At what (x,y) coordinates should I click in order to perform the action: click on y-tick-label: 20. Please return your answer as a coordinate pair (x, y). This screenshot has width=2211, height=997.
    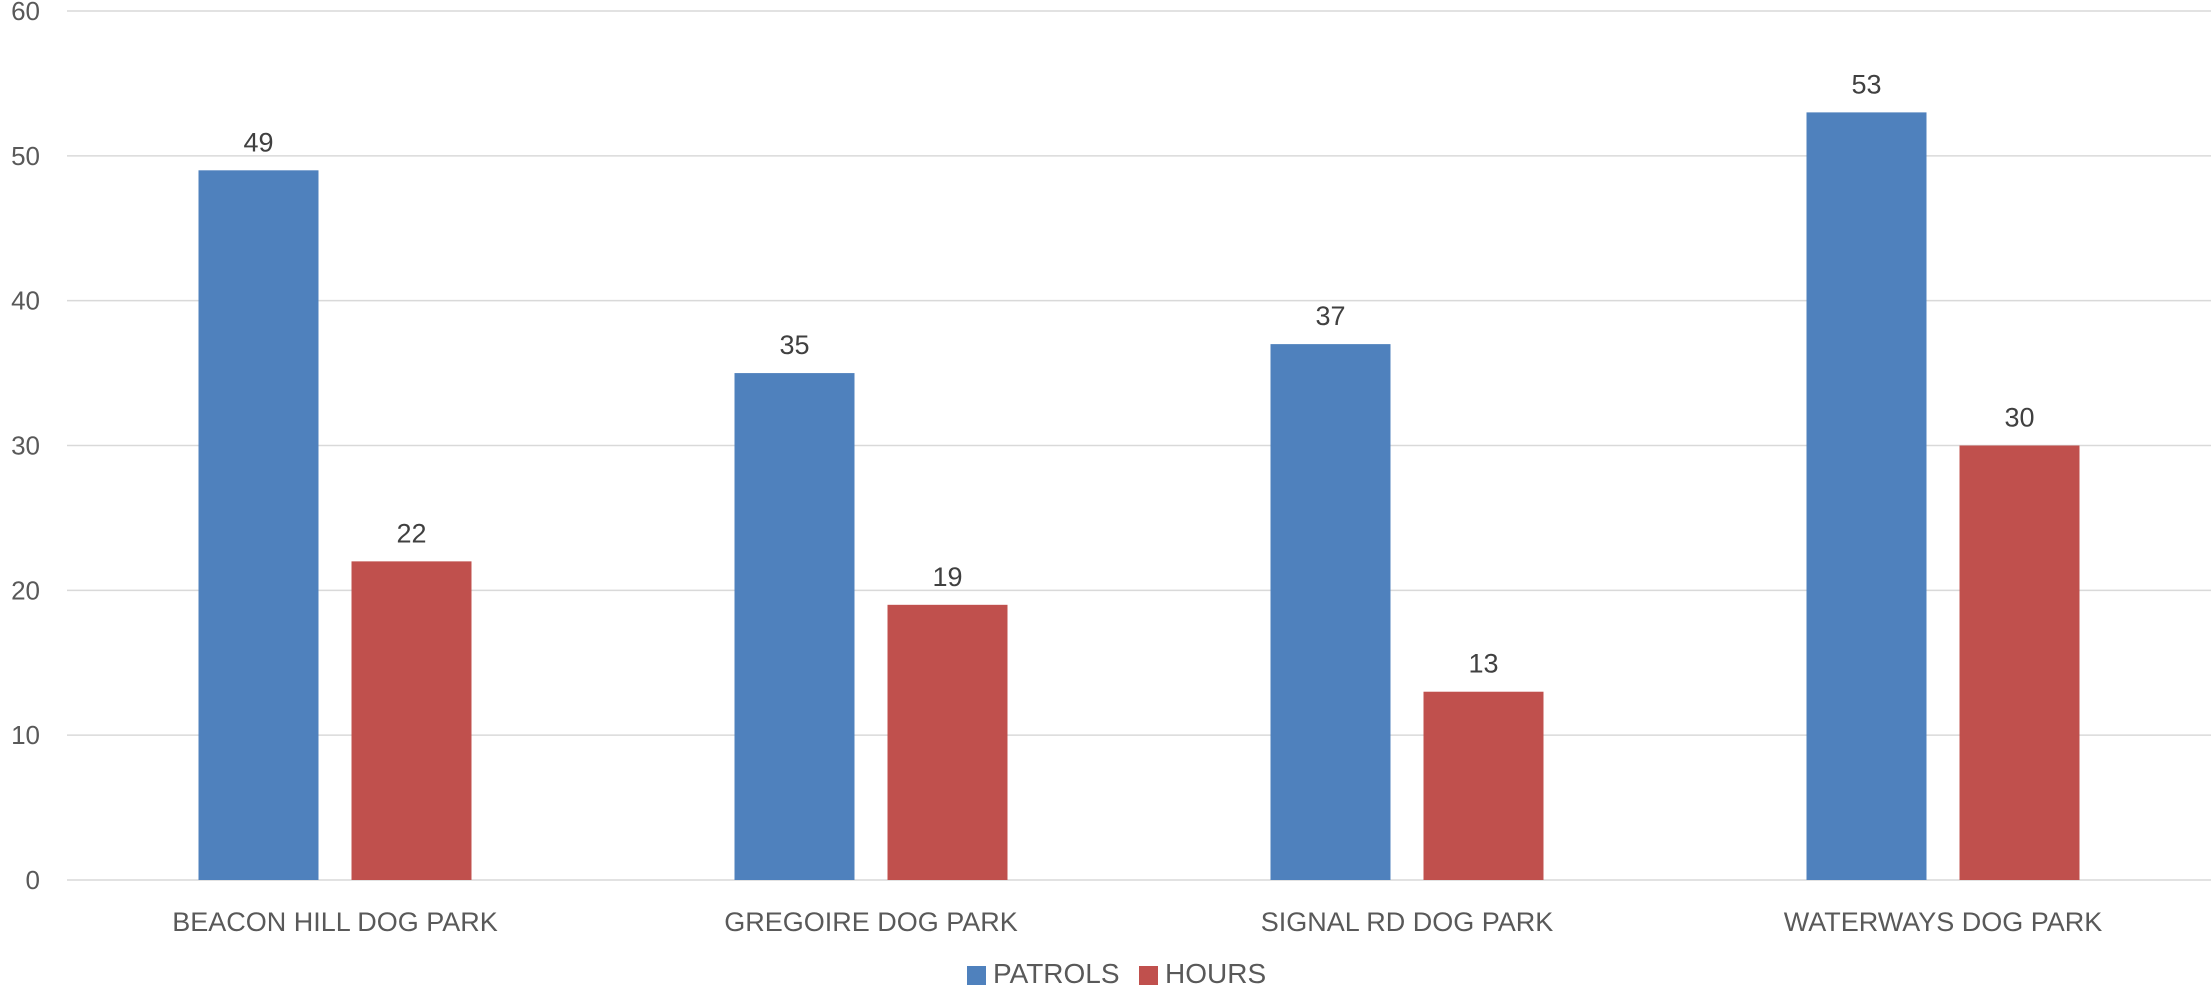
    Looking at the image, I should click on (25, 590).